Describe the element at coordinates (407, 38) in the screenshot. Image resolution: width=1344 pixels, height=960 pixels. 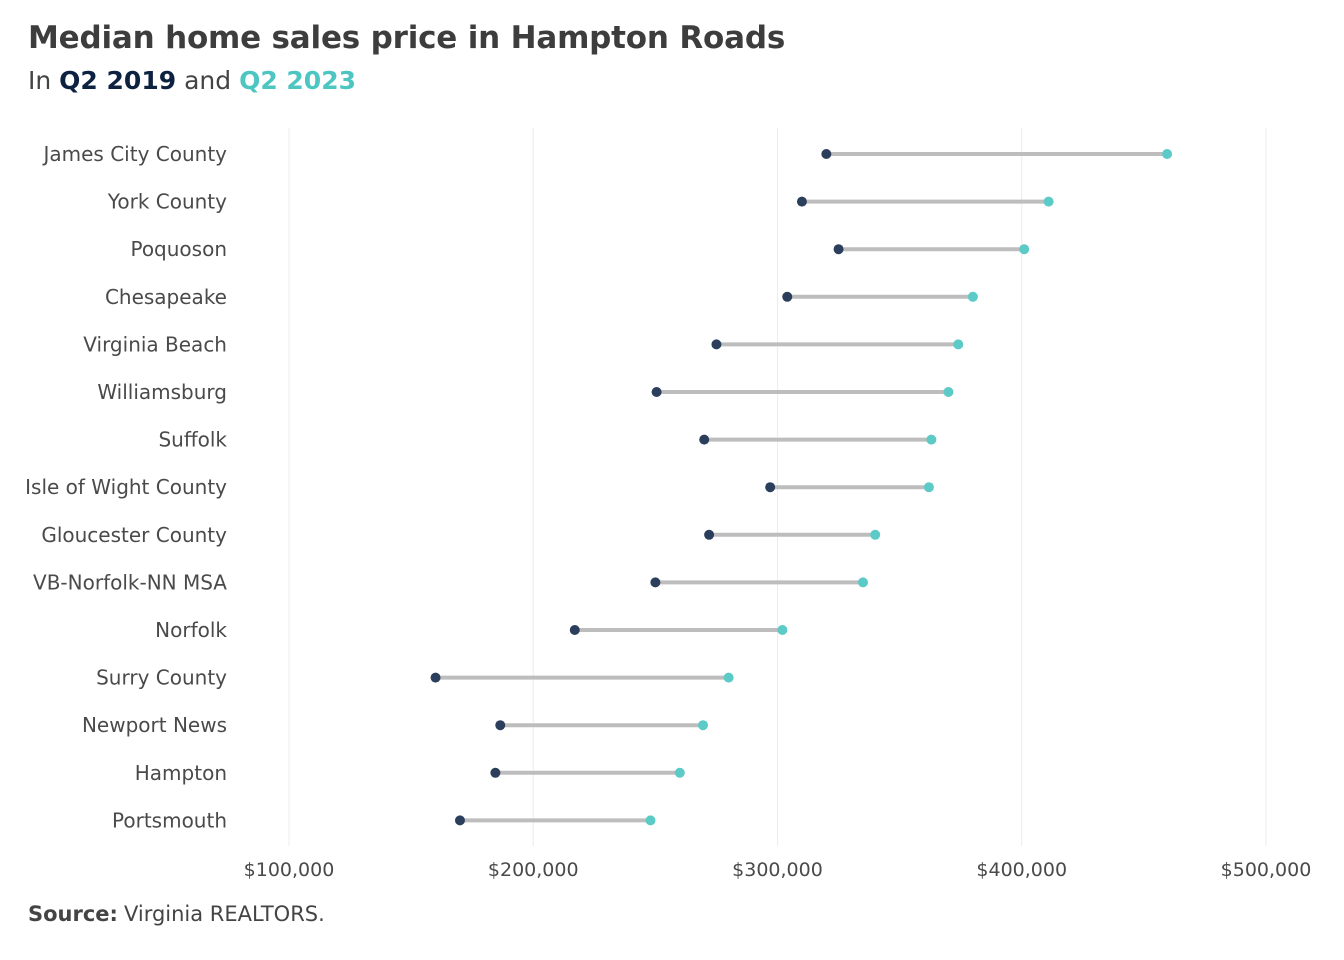
I see `chart-title: Median home sales price in Hampton Roads` at that location.